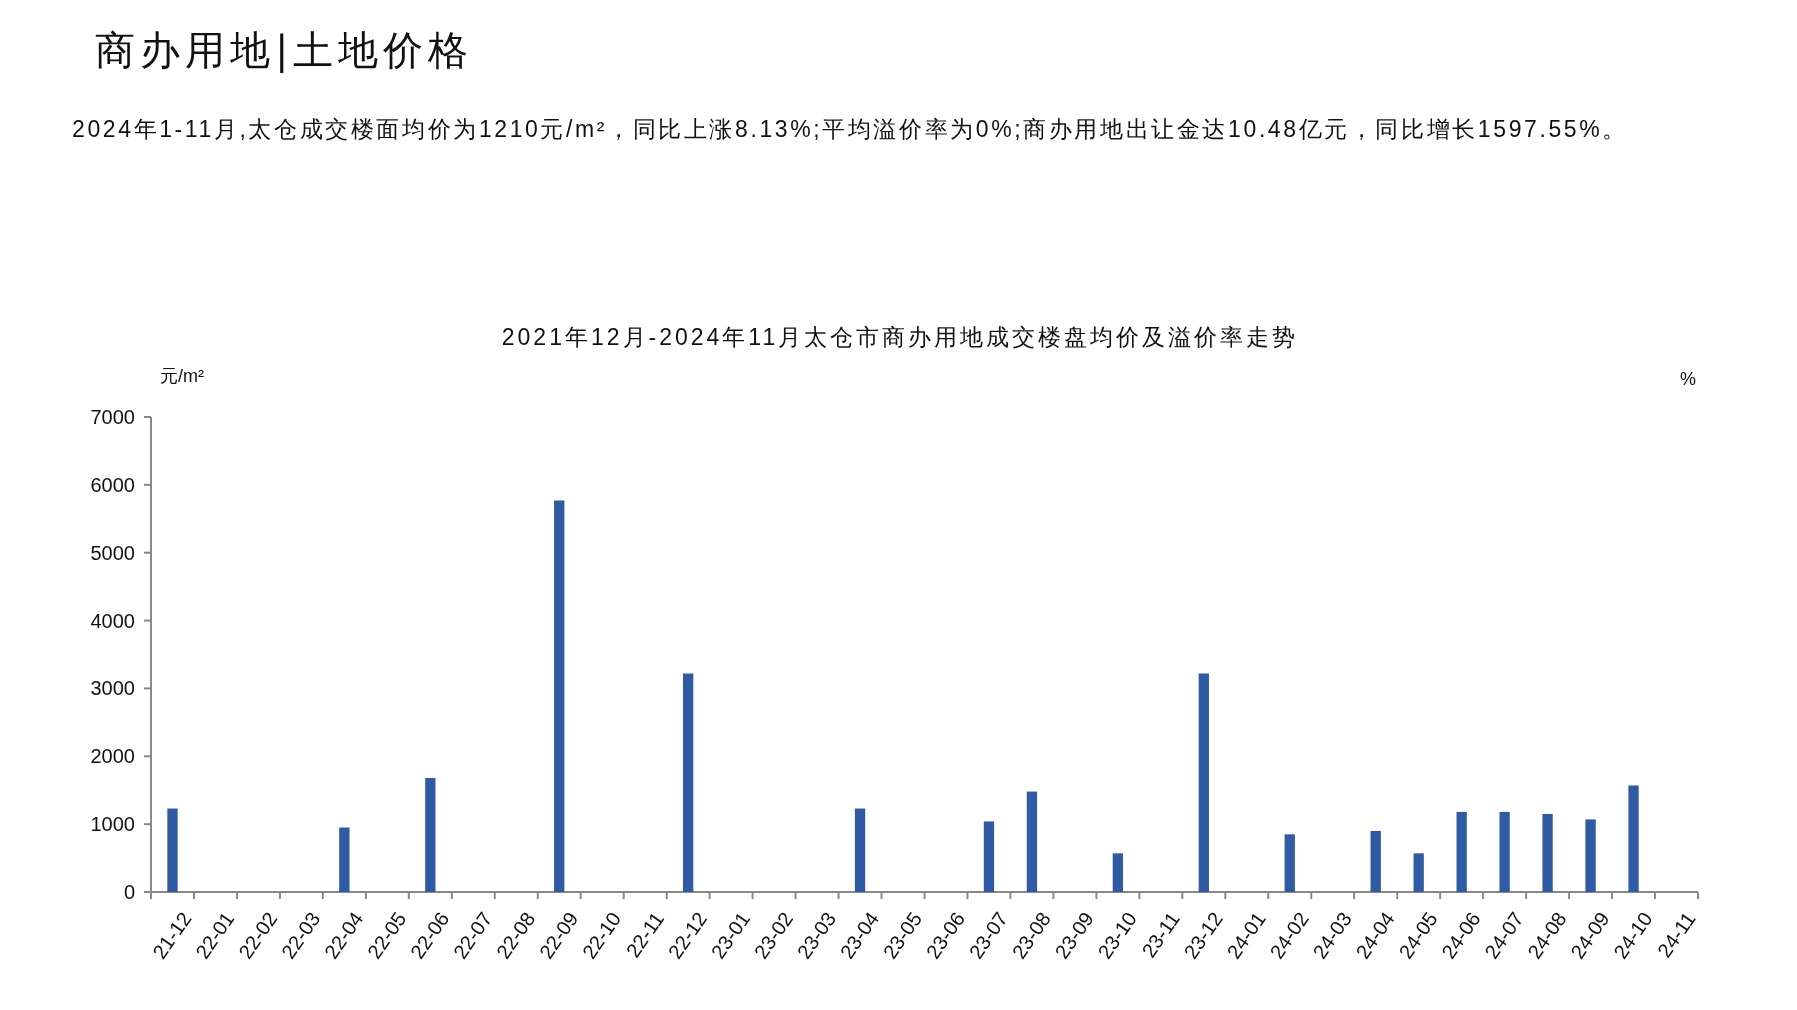  I want to click on y-tick-label: 4000, so click(112, 620).